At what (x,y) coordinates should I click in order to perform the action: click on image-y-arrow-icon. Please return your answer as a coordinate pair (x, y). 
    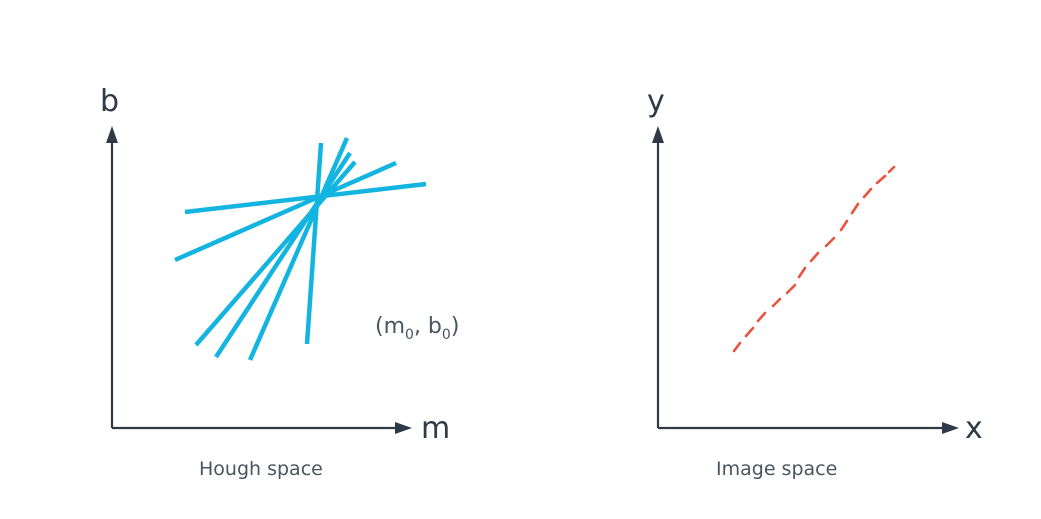
    Looking at the image, I should click on (658, 134).